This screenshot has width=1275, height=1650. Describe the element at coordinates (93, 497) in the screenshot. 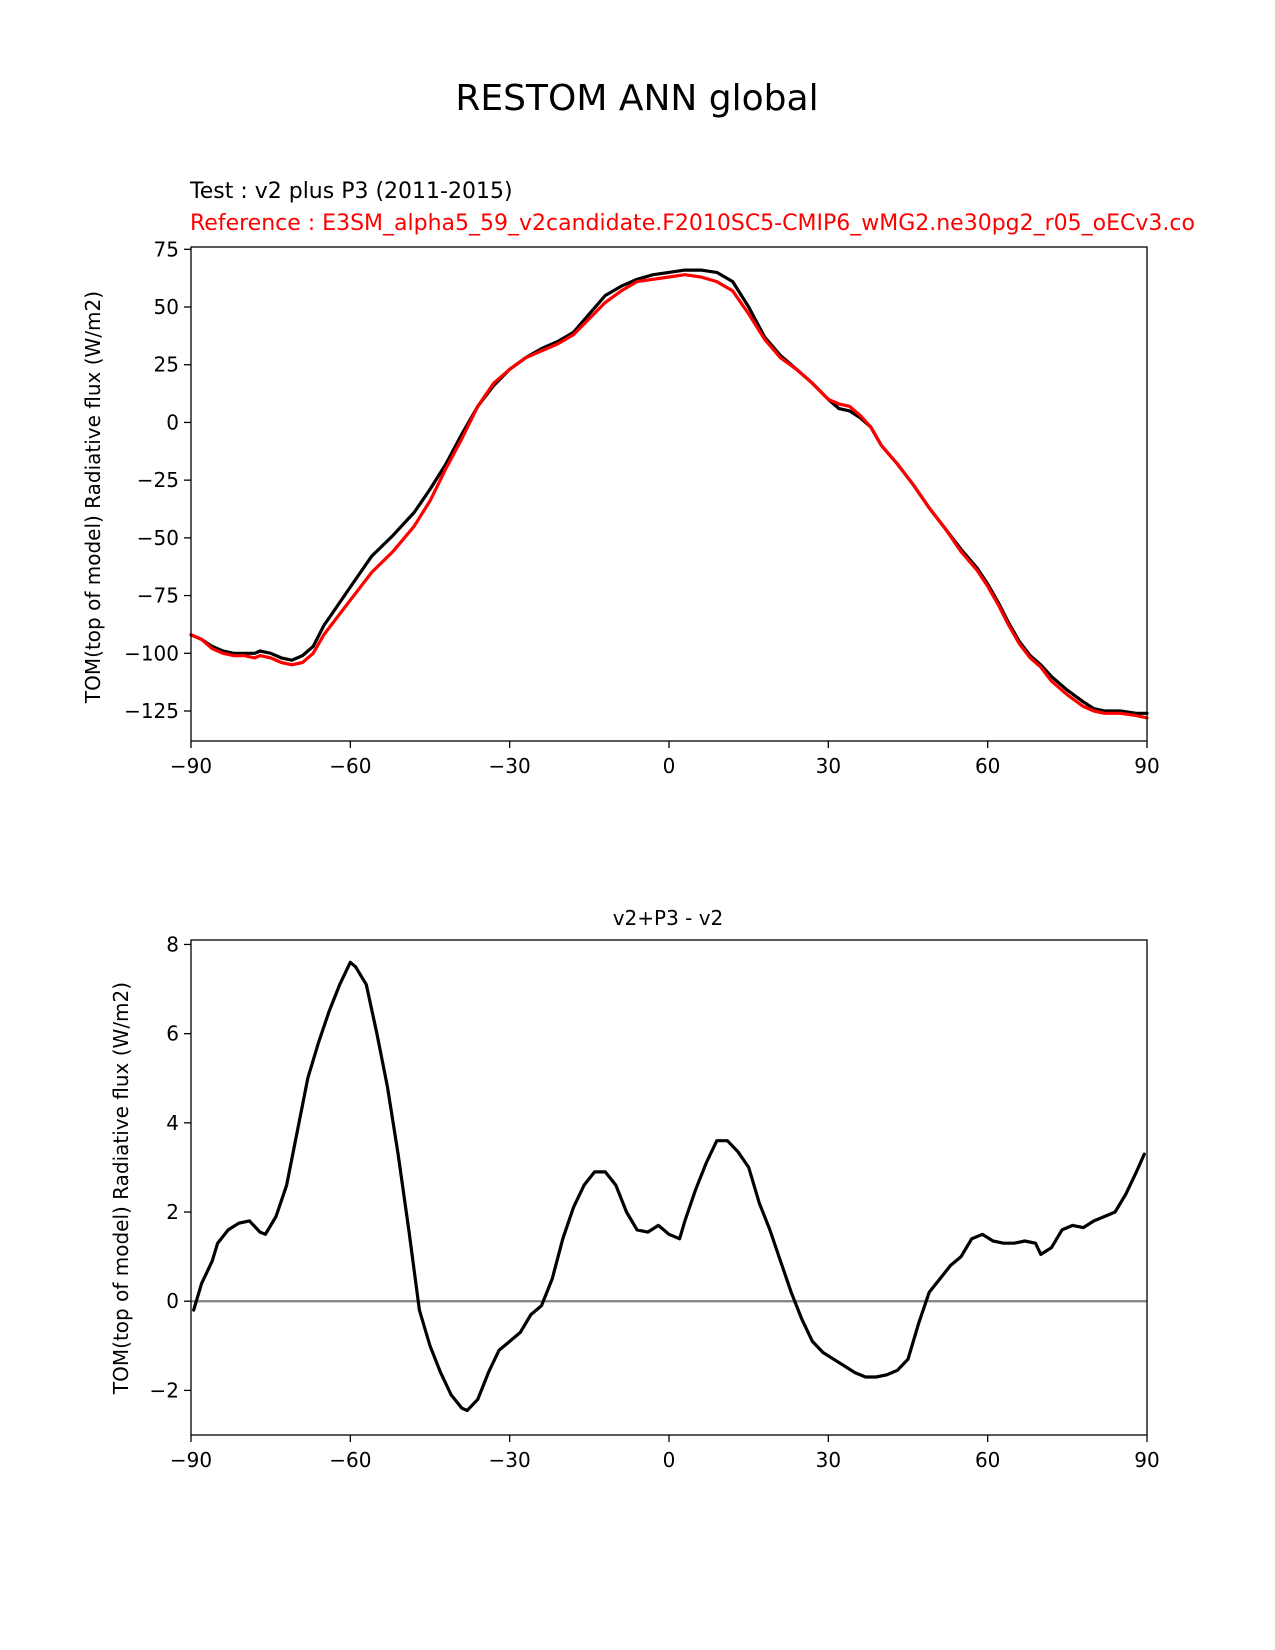

I see `top-y-axis-label: TOM(top of model) Radiative flux (W/m2)` at that location.